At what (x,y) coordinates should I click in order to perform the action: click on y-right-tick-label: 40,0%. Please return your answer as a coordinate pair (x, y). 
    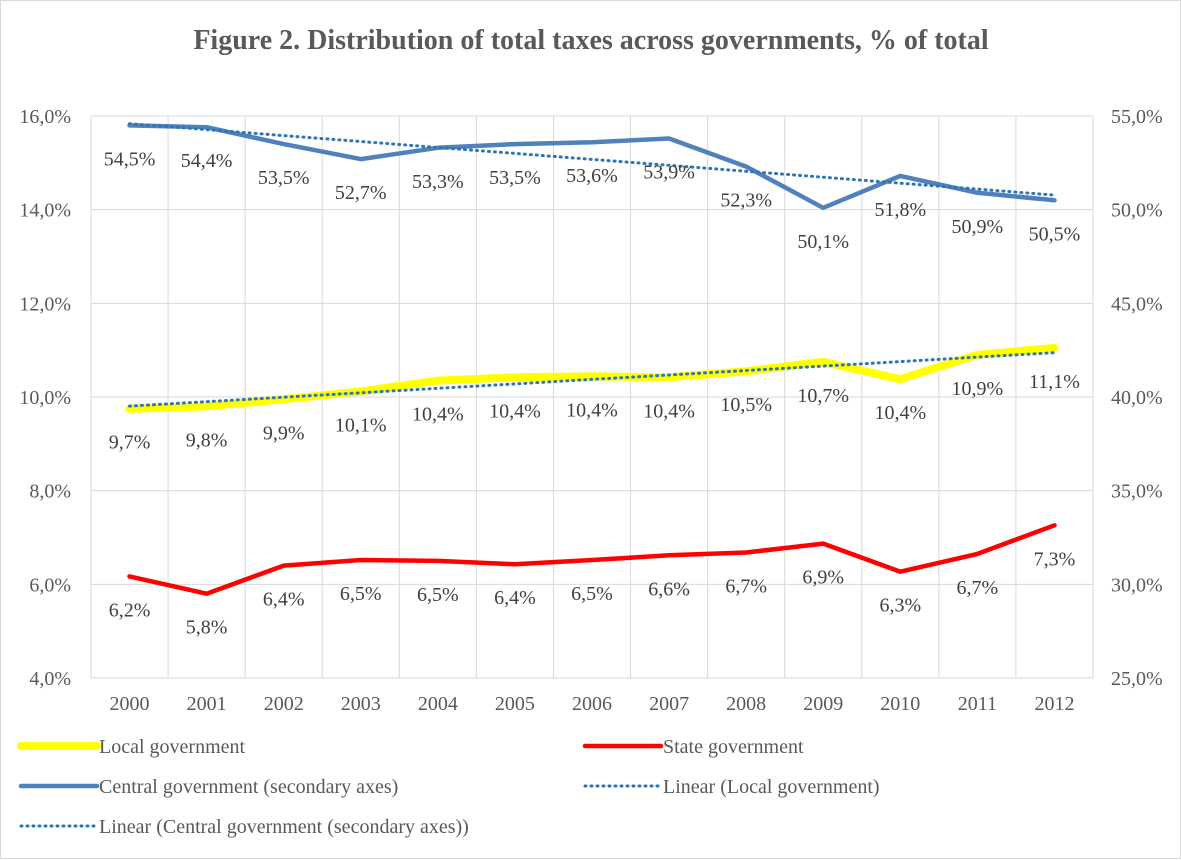
    Looking at the image, I should click on (1137, 398).